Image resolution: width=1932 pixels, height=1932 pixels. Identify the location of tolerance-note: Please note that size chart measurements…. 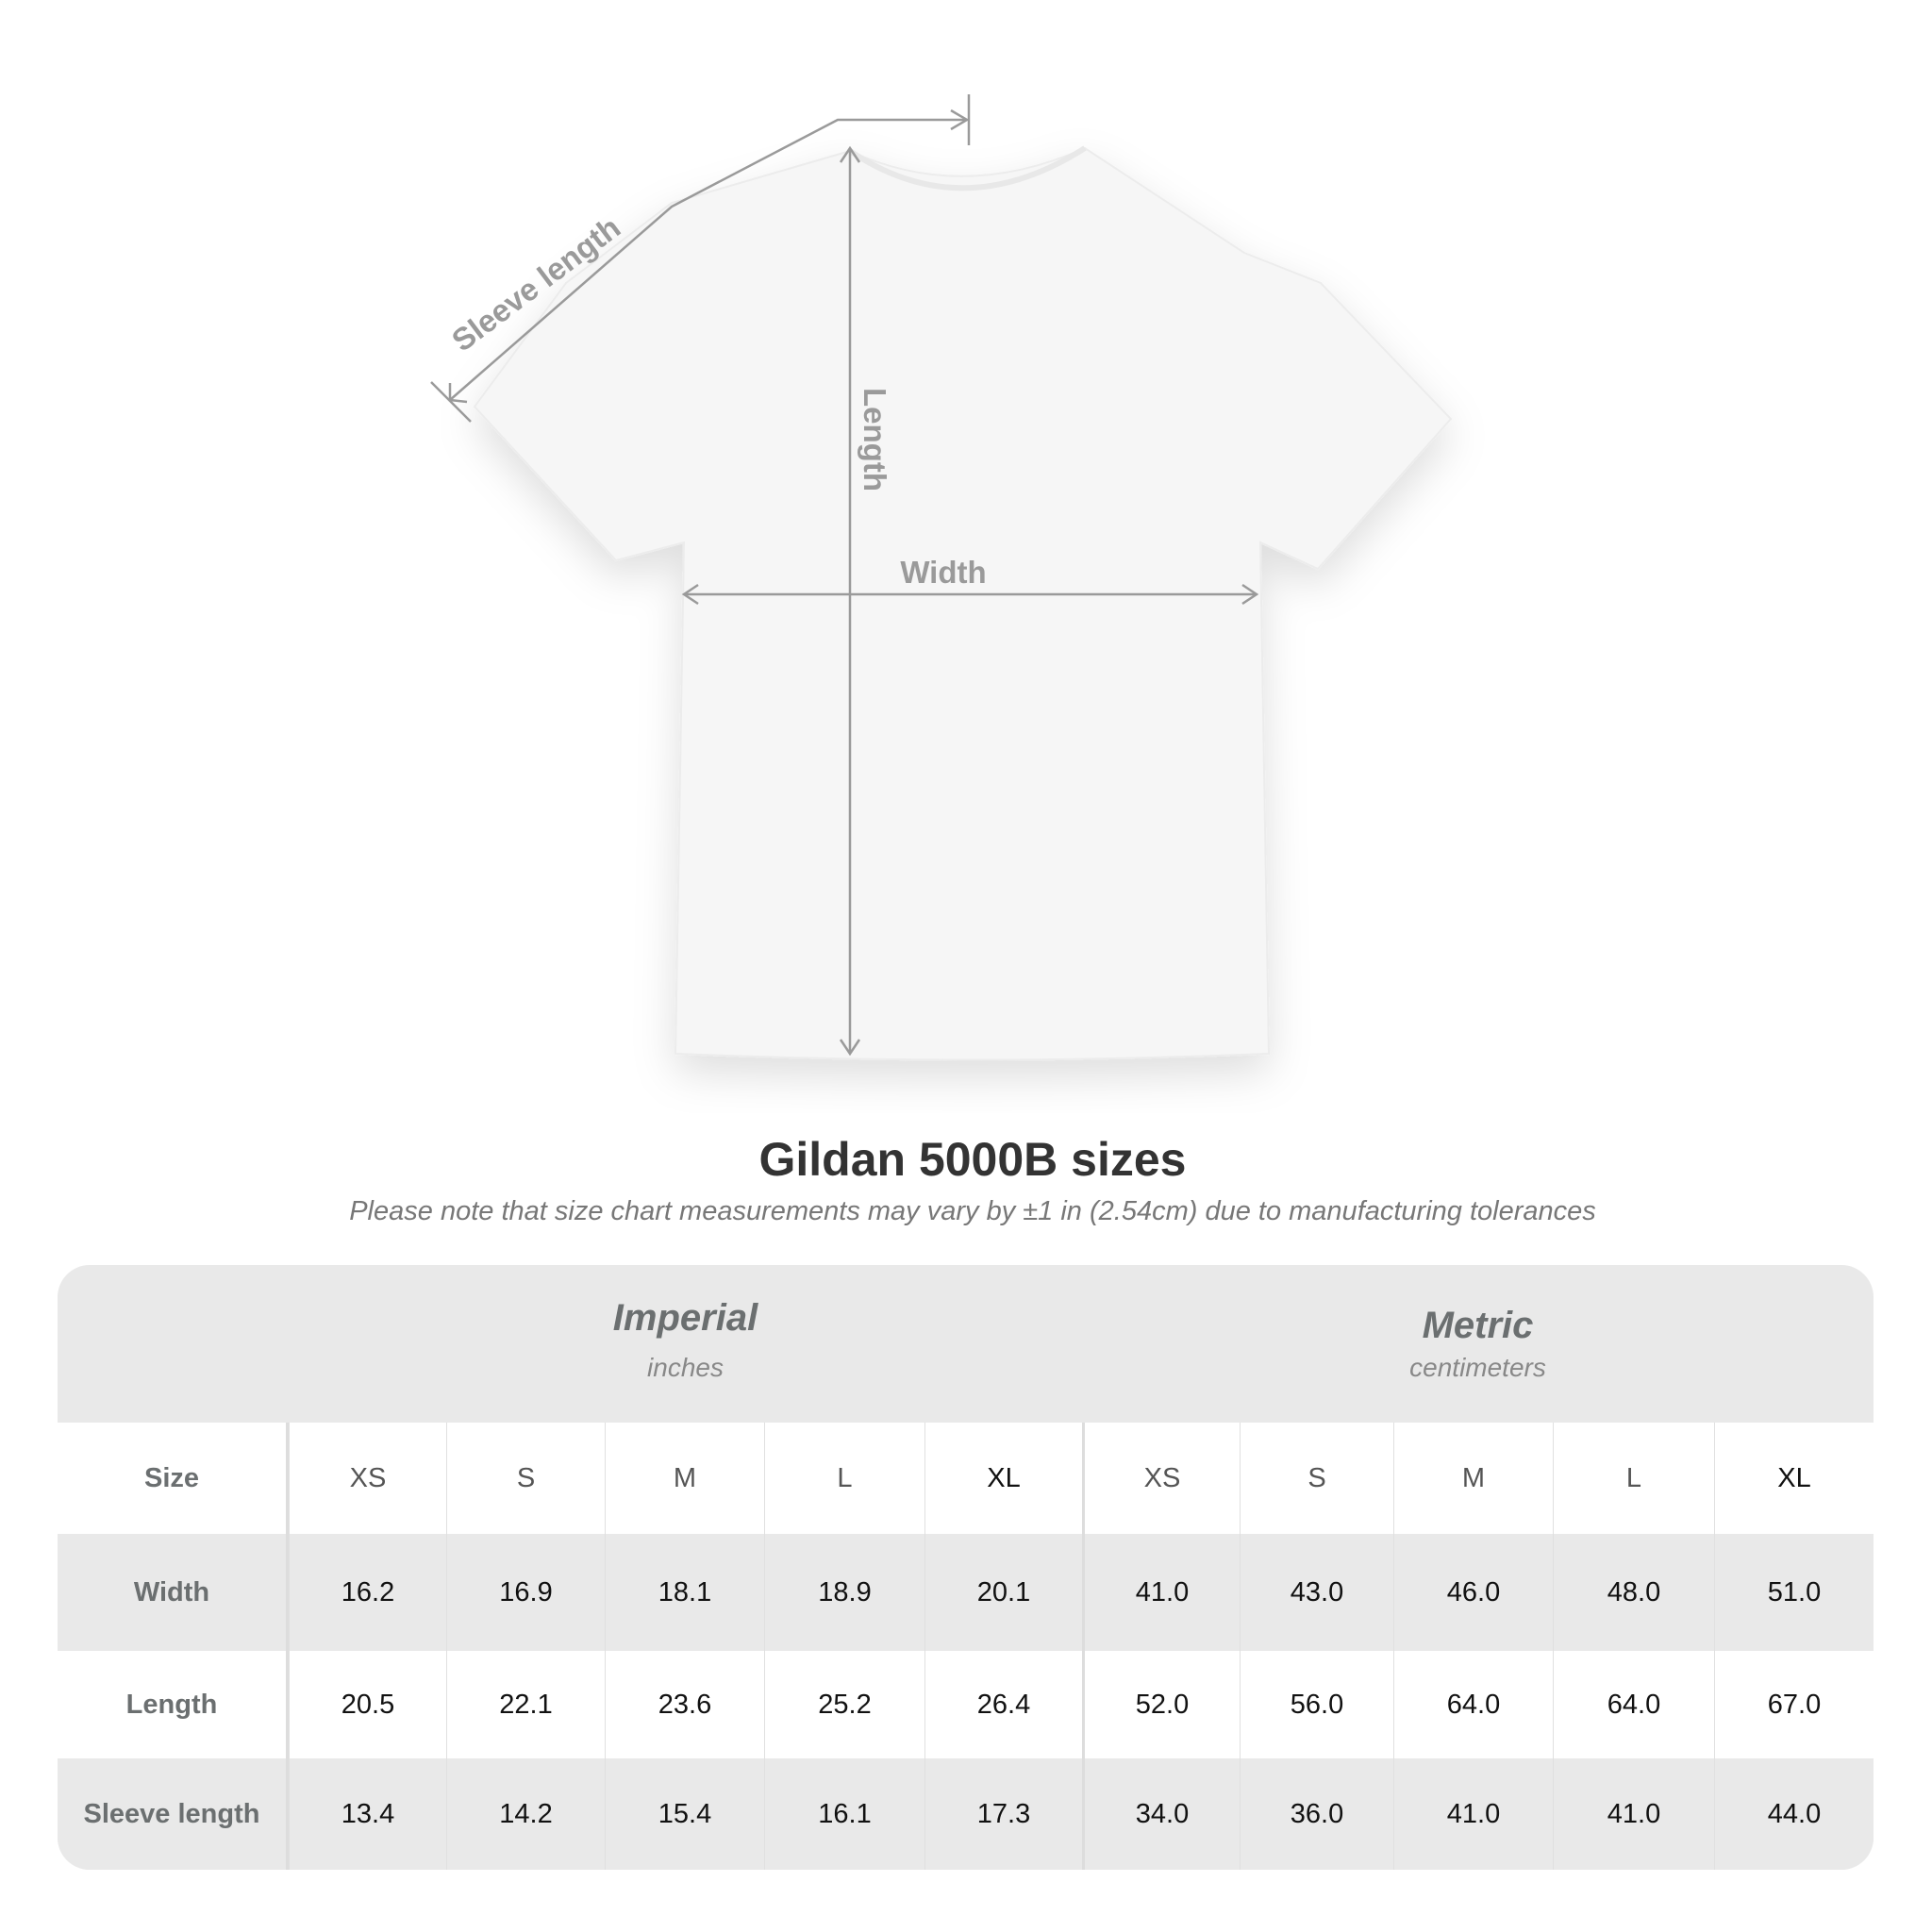
(972, 1211).